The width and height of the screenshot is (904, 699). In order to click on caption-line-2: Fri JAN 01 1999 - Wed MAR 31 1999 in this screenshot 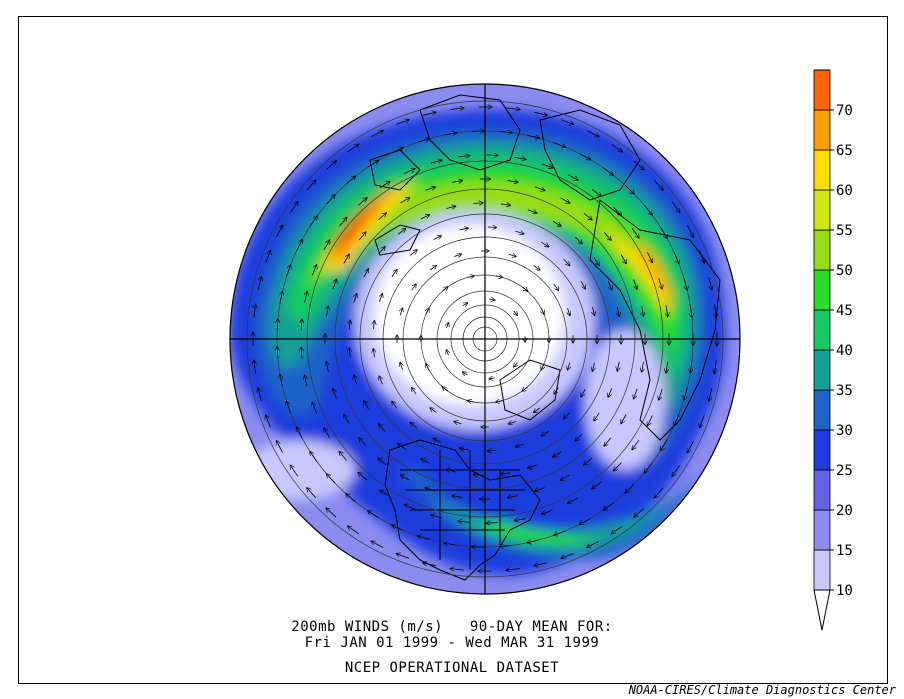, I will do `click(452, 643)`.